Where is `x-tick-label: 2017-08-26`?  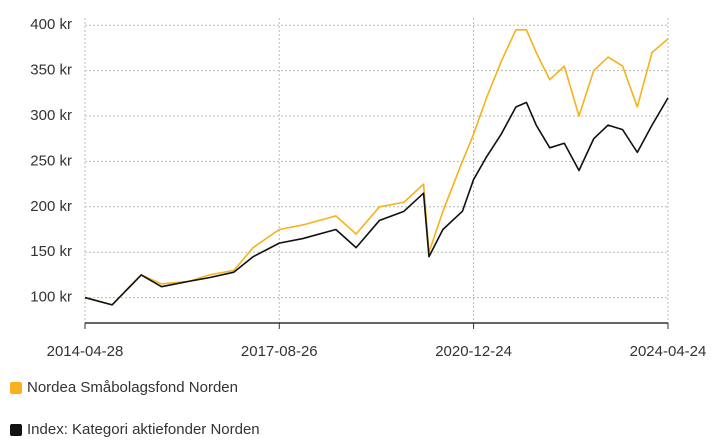
x-tick-label: 2017-08-26 is located at coordinates (279, 351).